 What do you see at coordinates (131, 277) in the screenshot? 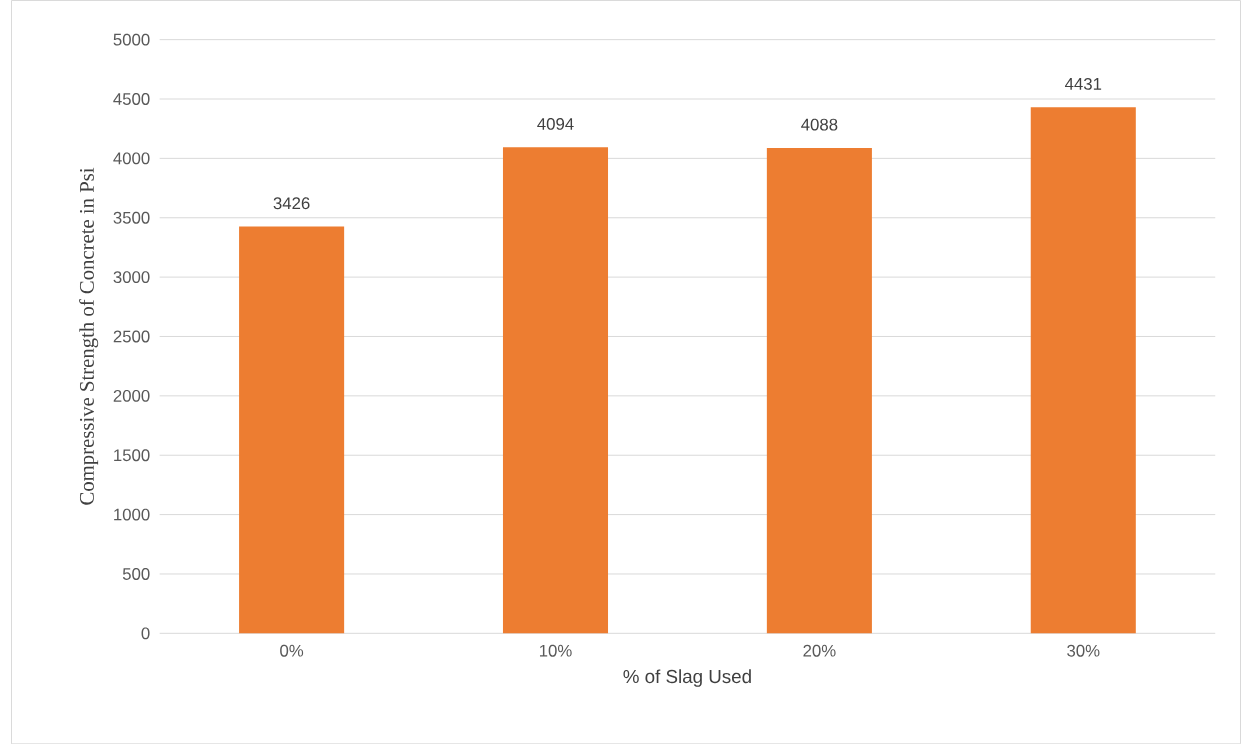
I see `y-tick-label: 3000` at bounding box center [131, 277].